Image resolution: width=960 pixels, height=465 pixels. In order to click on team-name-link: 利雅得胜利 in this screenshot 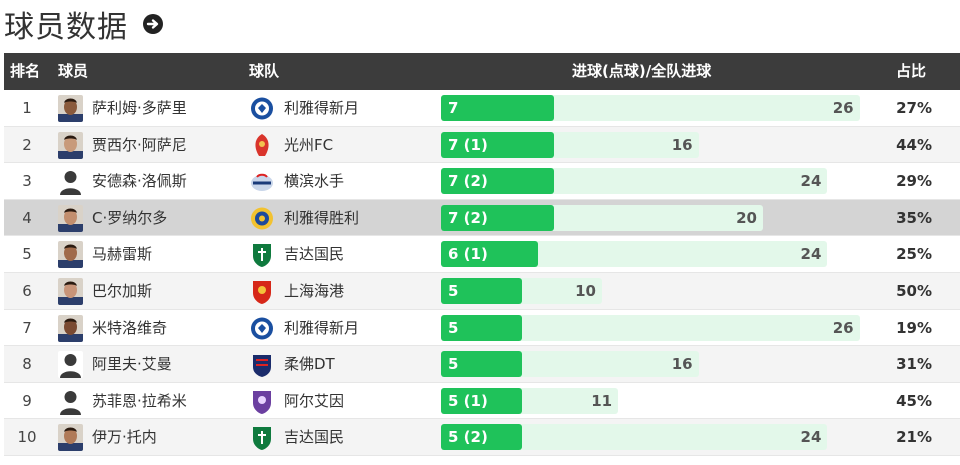, I will do `click(322, 217)`.